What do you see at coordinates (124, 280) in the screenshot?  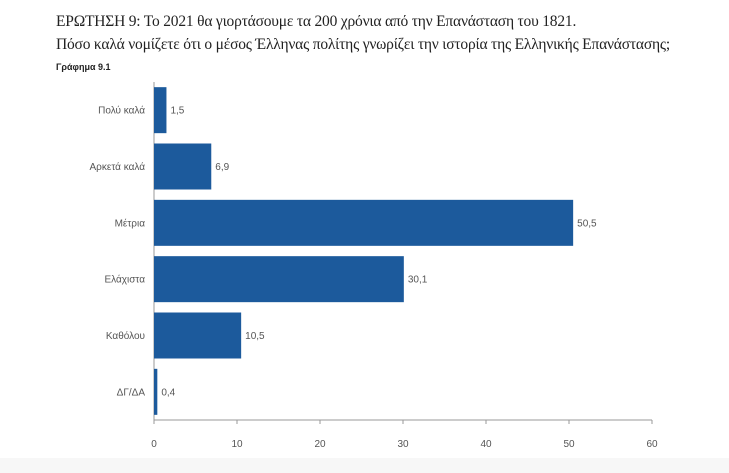 I see `category-label: Ελάχιστα` at bounding box center [124, 280].